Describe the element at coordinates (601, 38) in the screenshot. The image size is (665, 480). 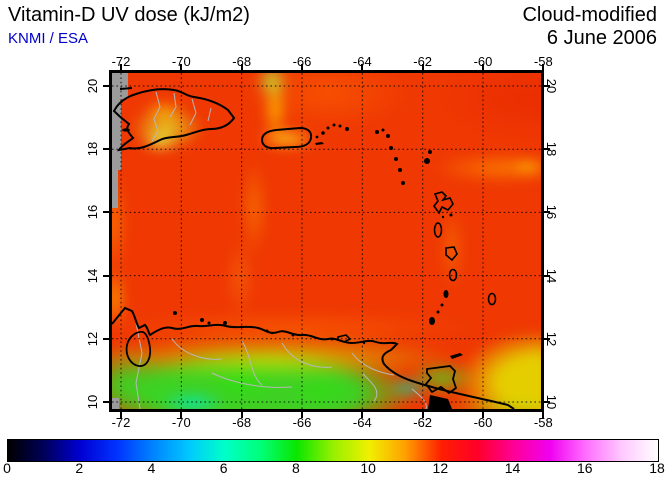
I see `date-label: 6 June 2006` at that location.